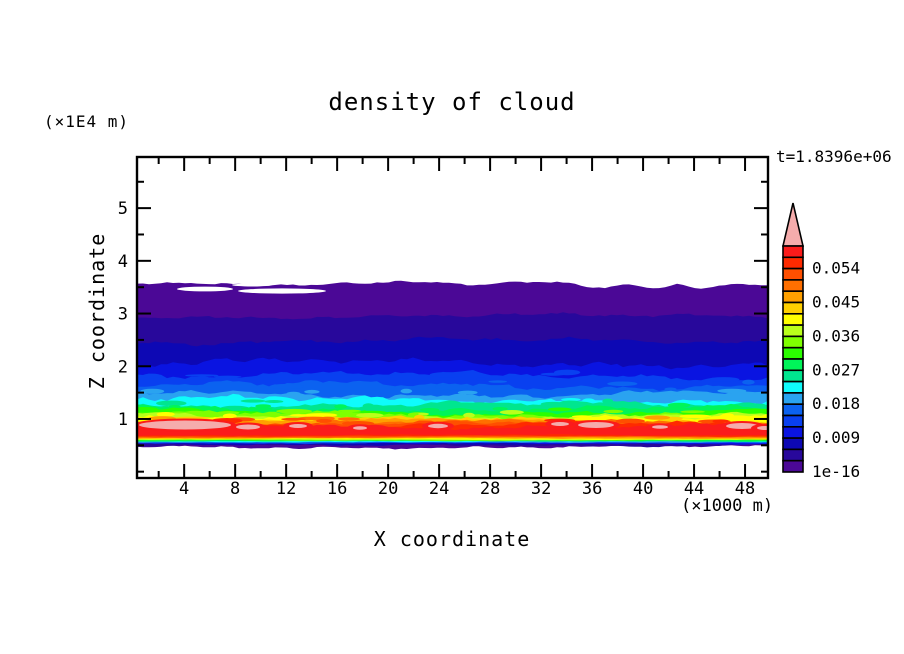 This screenshot has height=654, width=904. What do you see at coordinates (541, 489) in the screenshot?
I see `x-tick-label: 32` at bounding box center [541, 489].